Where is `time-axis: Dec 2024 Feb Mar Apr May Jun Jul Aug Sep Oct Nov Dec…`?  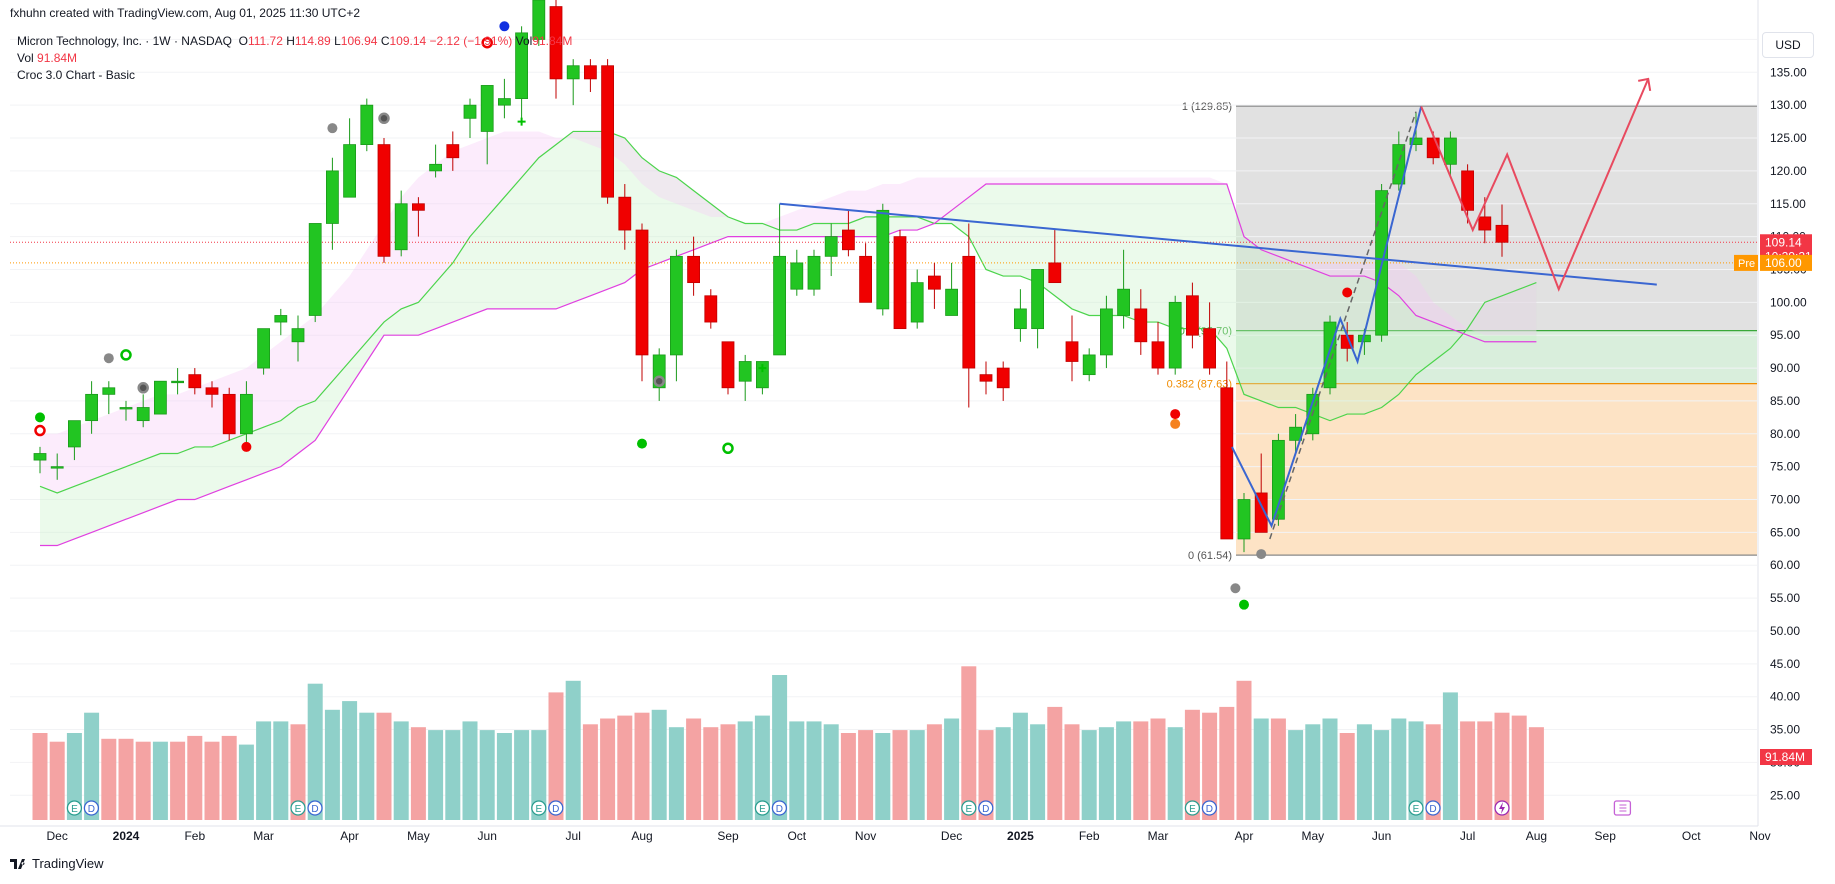 time-axis: Dec 2024 Feb Mar Apr May Jun Jul Aug Sep Oct Nov Dec… is located at coordinates (885, 834).